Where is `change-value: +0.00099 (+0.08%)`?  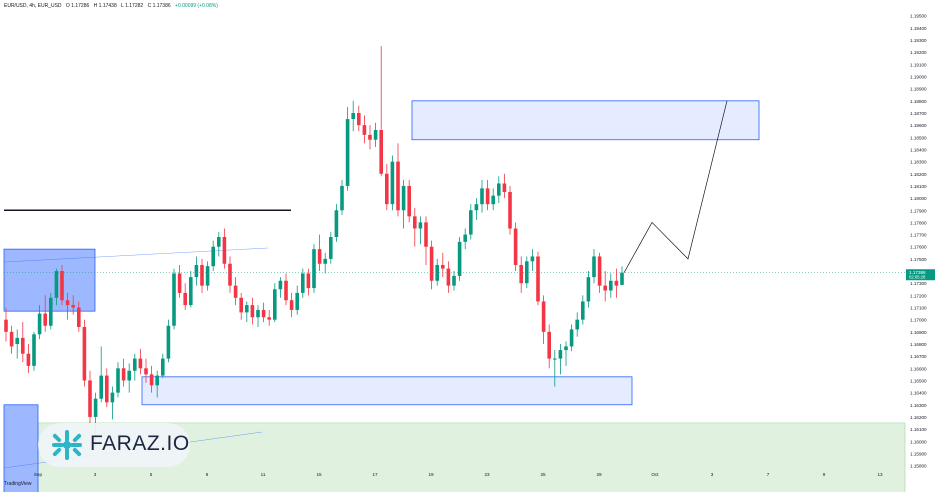 change-value: +0.00099 (+0.08%) is located at coordinates (196, 6).